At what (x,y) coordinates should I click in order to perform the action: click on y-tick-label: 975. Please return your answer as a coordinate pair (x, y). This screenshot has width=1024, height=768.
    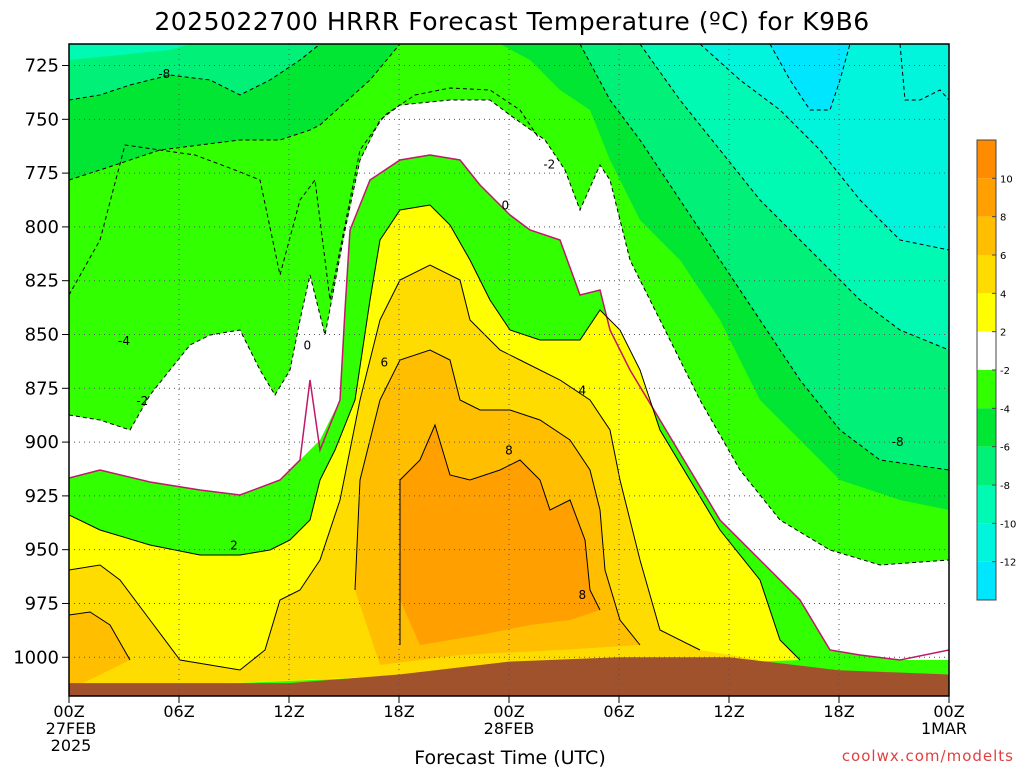
    Looking at the image, I should click on (42, 603).